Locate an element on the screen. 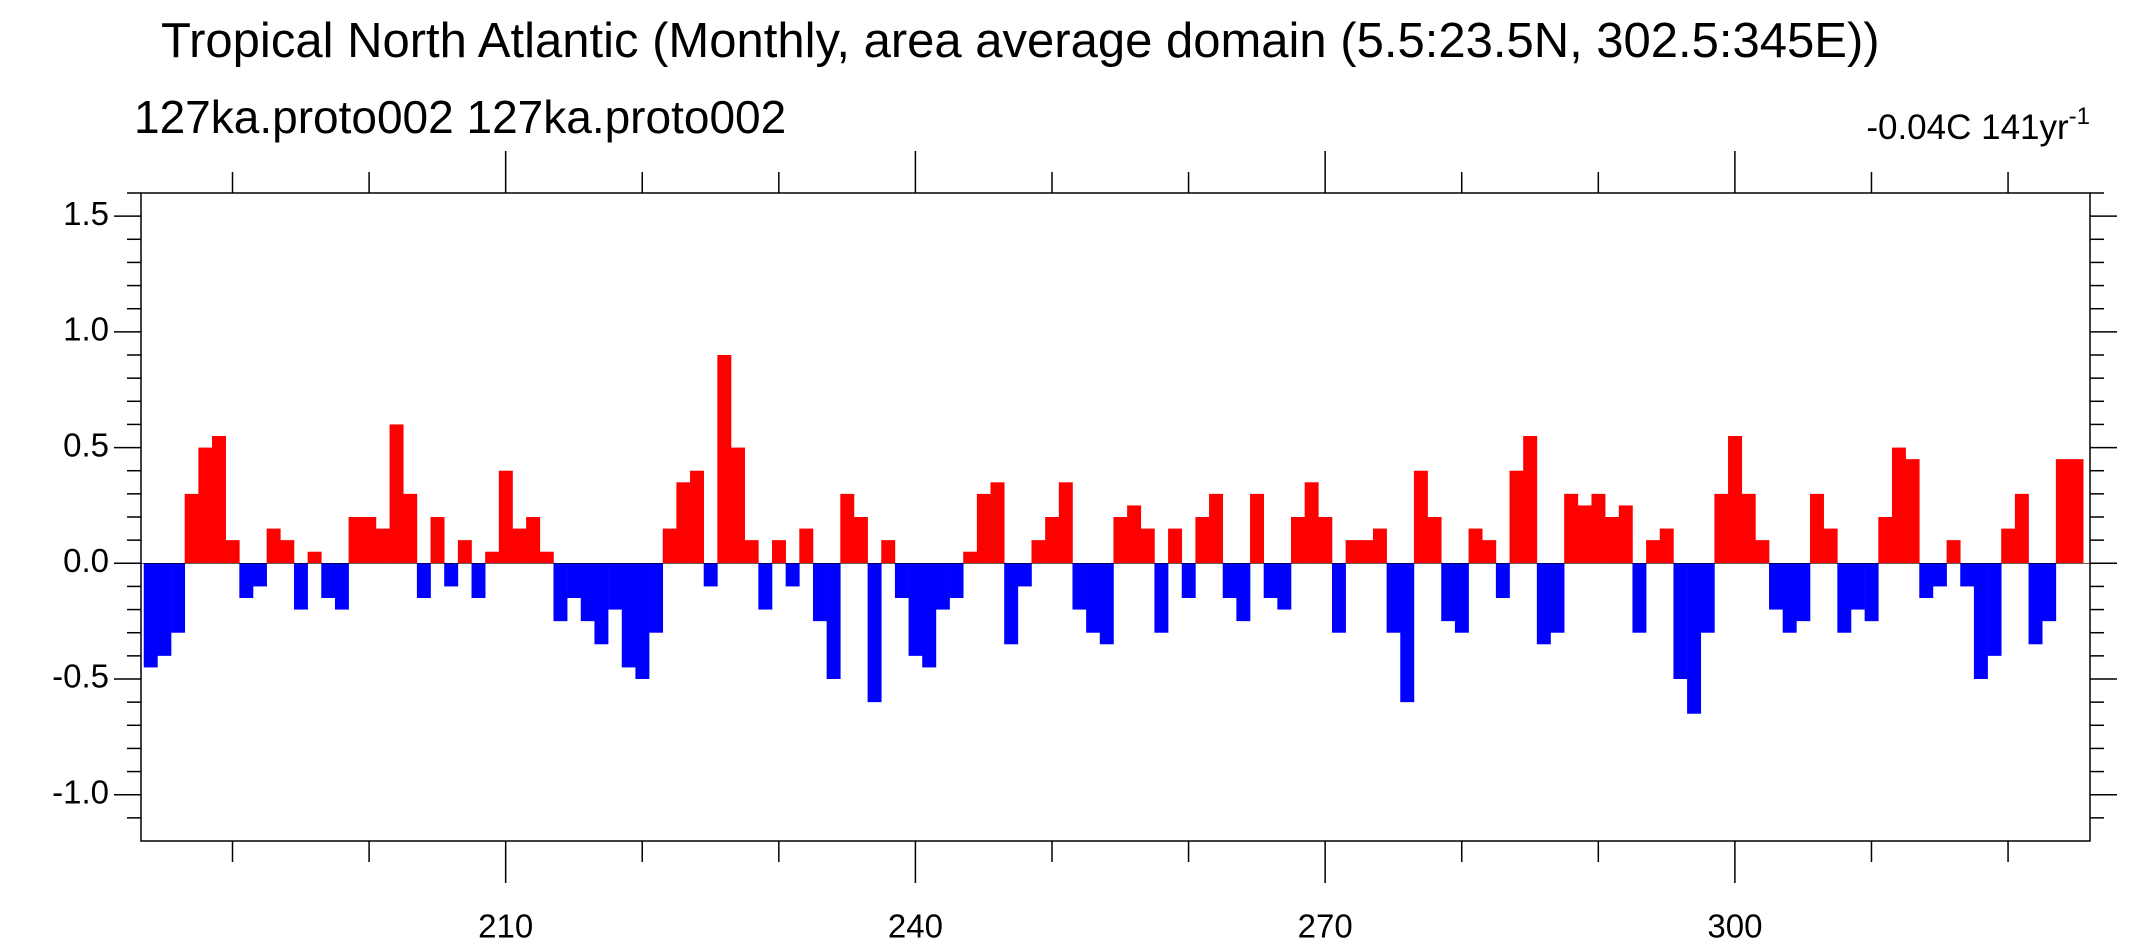  x-tick-label: 270 is located at coordinates (1325, 926).